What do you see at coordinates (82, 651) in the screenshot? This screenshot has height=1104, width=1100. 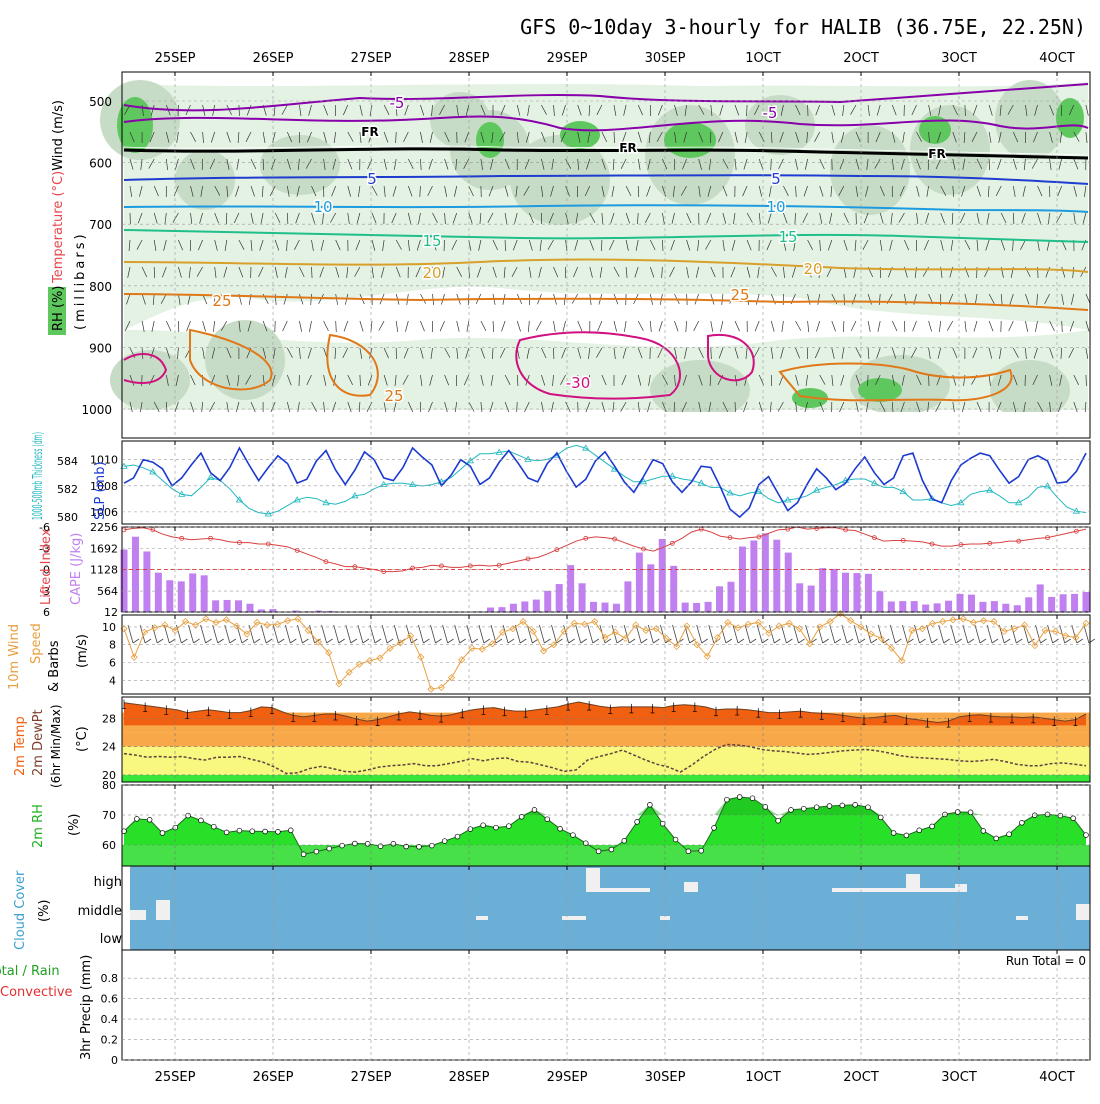 I see `wind-axis-label-unit: (m/s)` at bounding box center [82, 651].